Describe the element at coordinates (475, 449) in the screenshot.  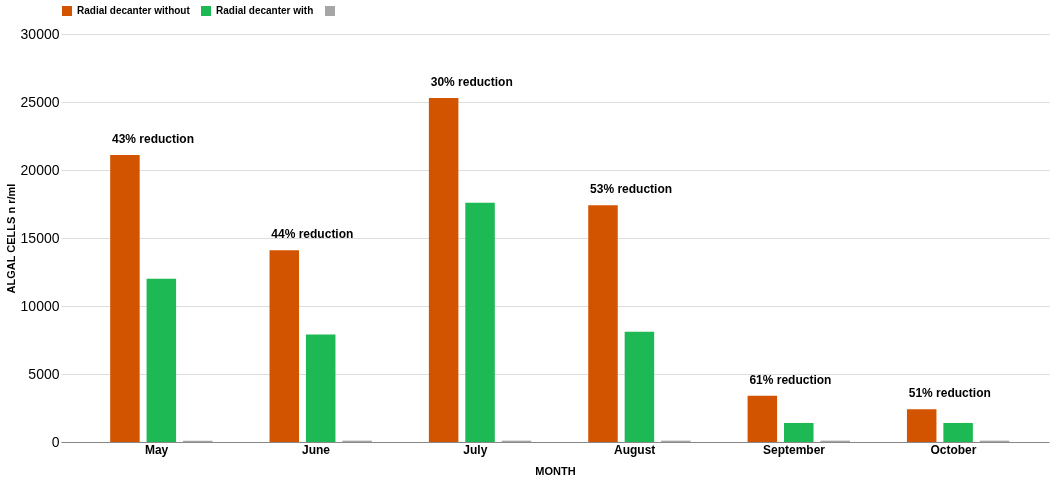
I see `x-tick-label: July` at that location.